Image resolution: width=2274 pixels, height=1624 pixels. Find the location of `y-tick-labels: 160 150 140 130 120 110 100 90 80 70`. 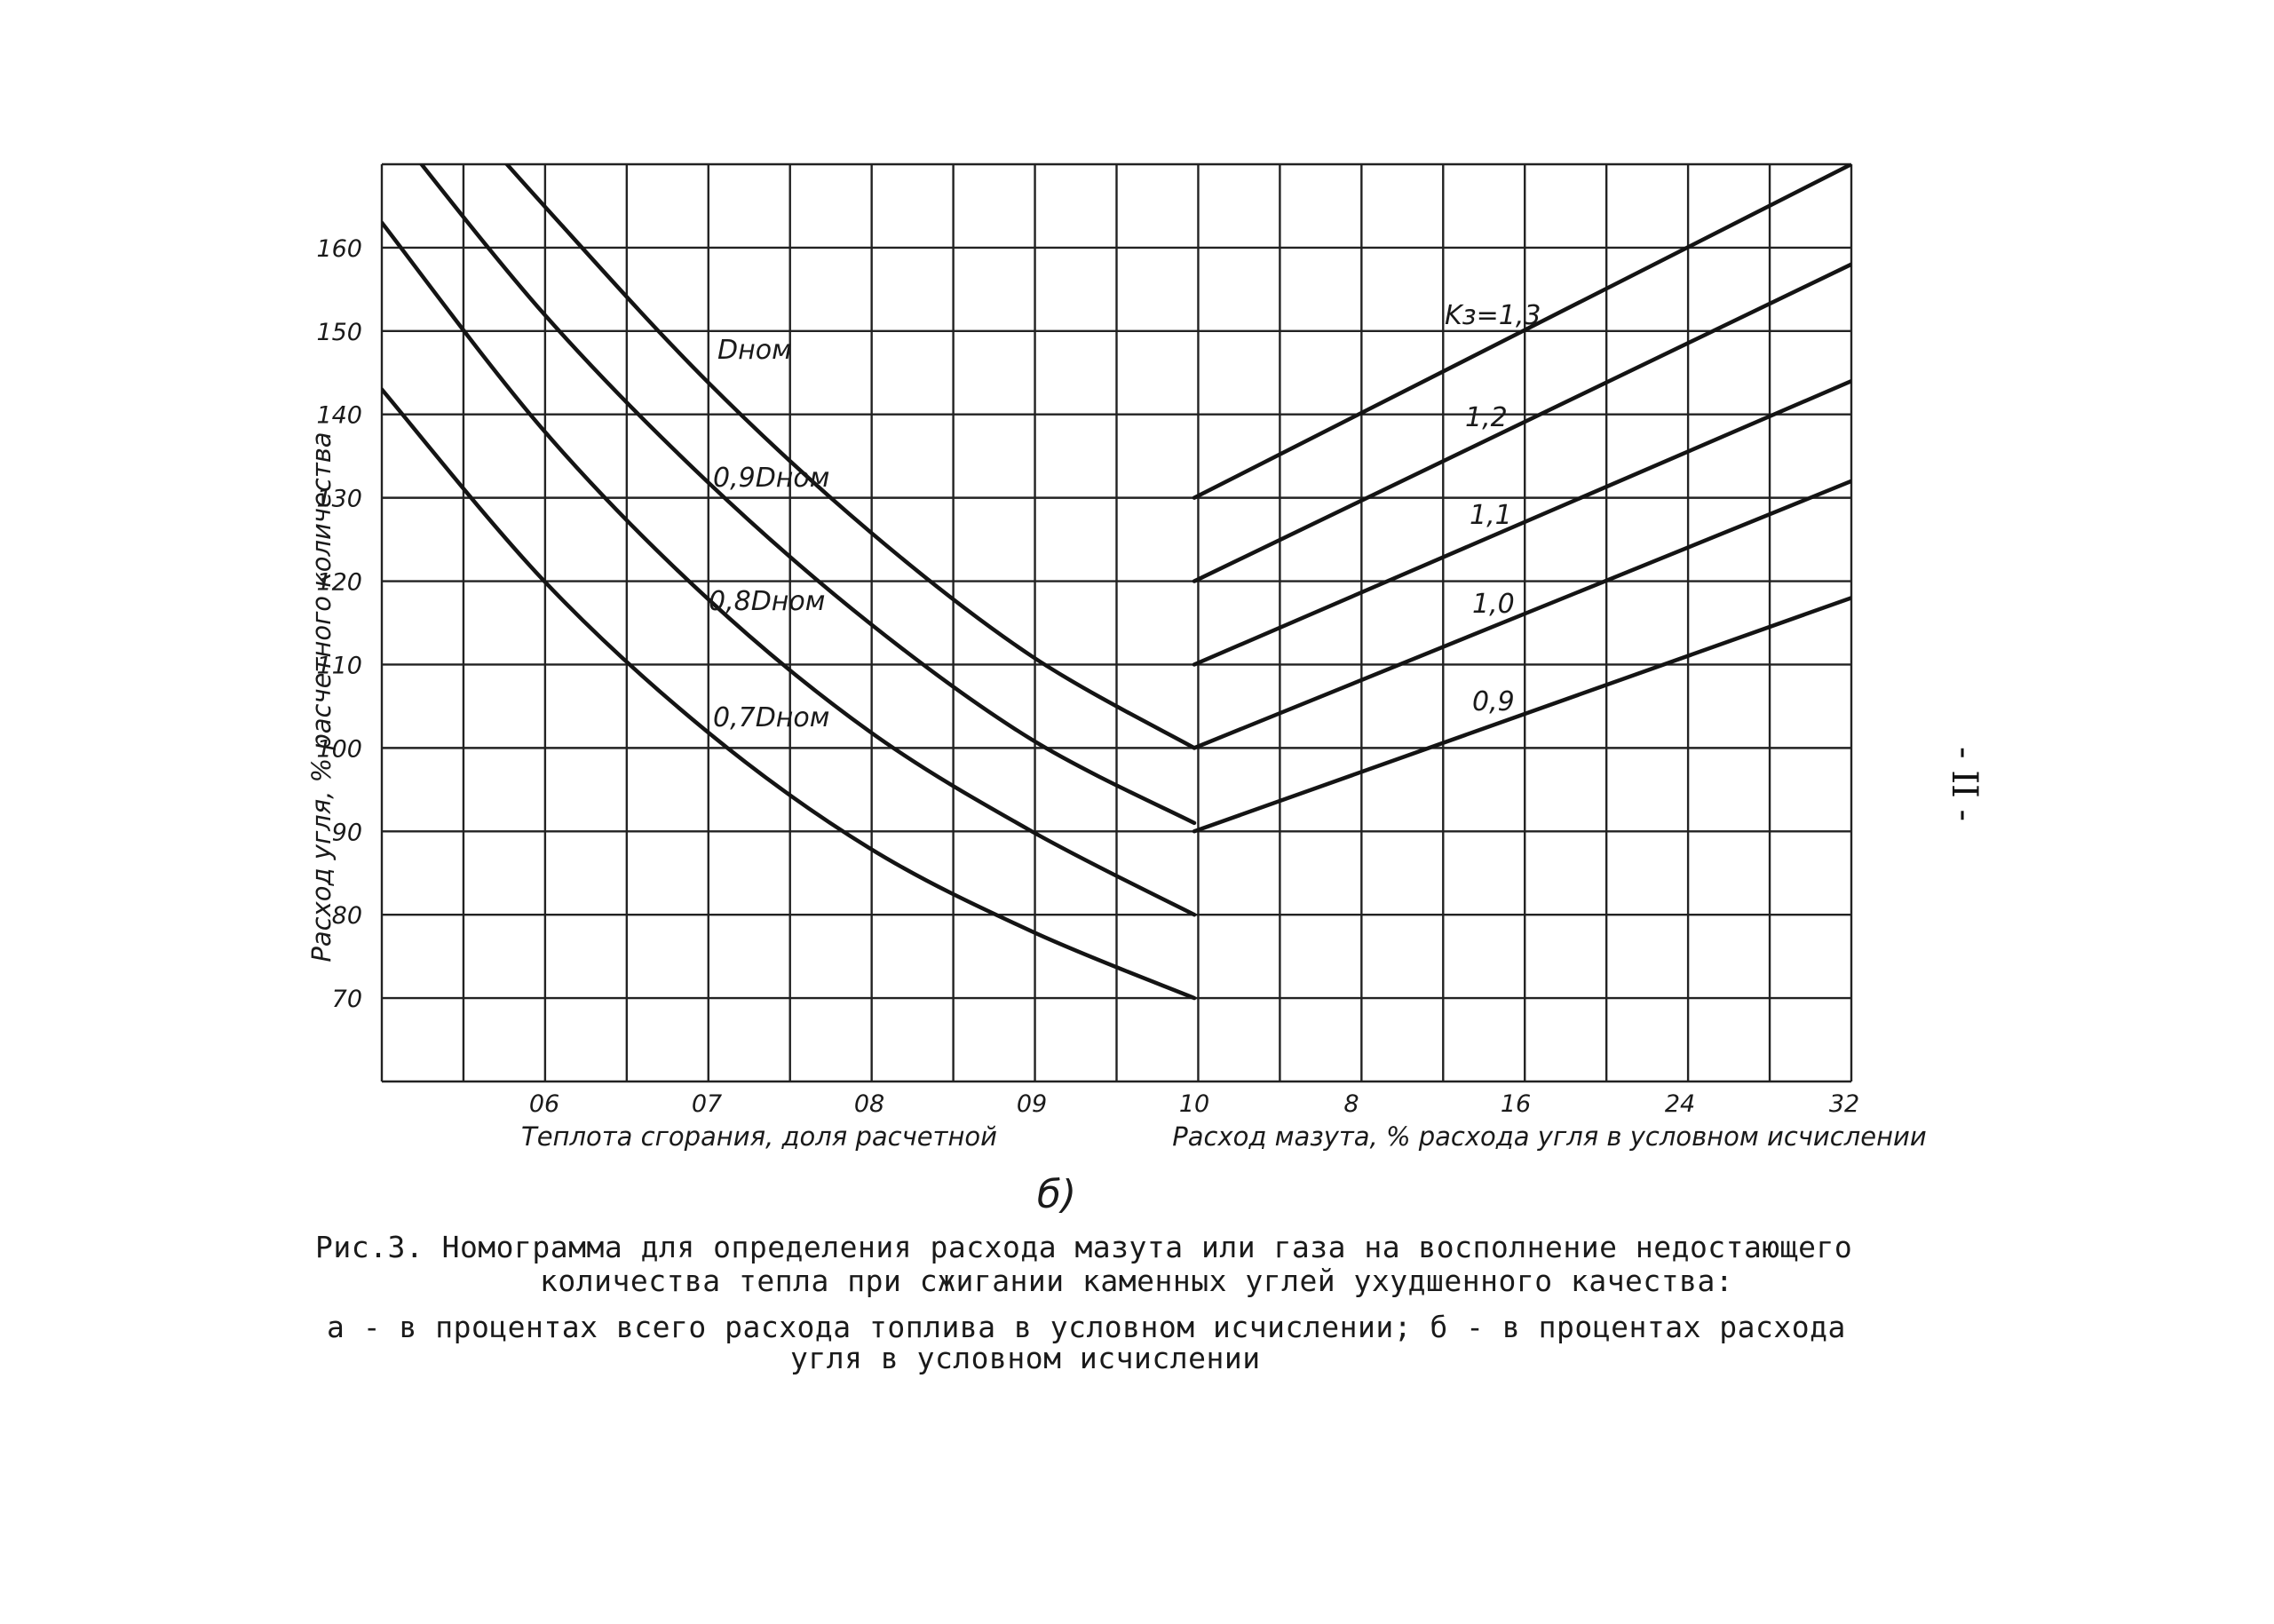

y-tick-labels: 160 150 140 130 120 110 100 90 80 70 is located at coordinates (339, 624).